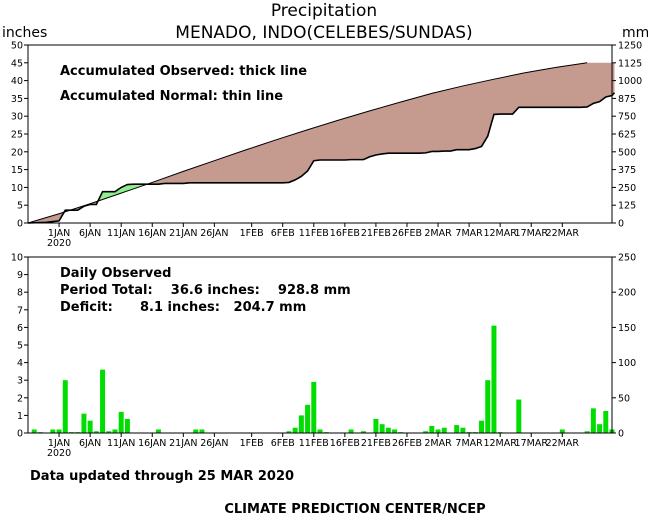 The height and width of the screenshot is (523, 648). I want to click on x-tick-label: 1FEB, so click(252, 443).